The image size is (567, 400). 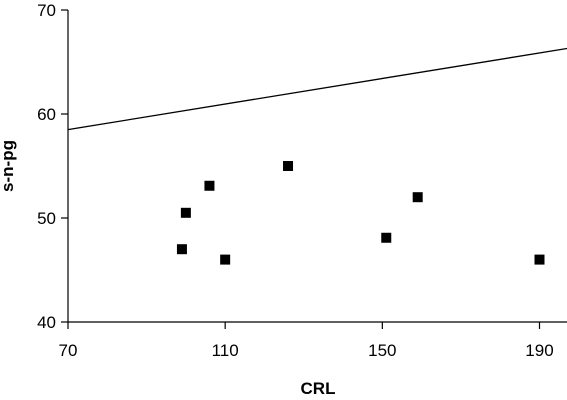 I want to click on y-axis: 40 50 60 70, so click(x=53, y=166).